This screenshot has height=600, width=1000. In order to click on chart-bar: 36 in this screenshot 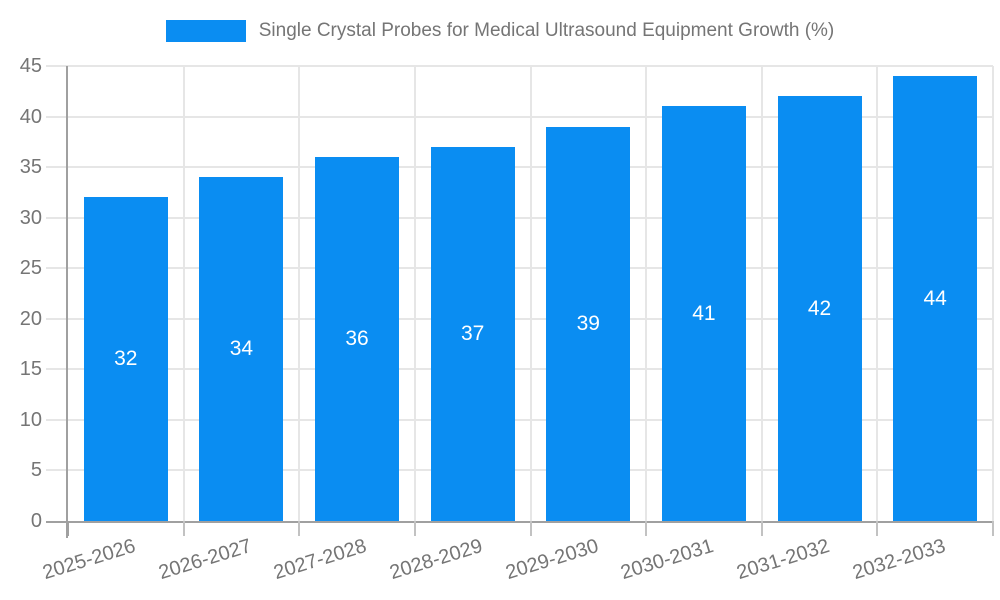, I will do `click(357, 339)`.